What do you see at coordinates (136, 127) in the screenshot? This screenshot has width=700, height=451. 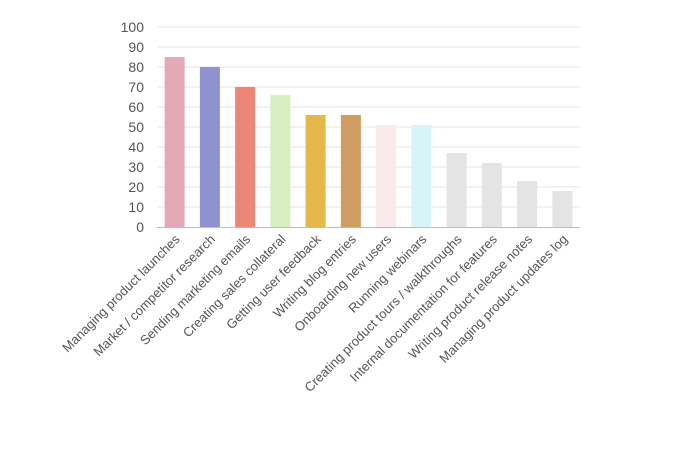 I see `y-tick-label: 50` at bounding box center [136, 127].